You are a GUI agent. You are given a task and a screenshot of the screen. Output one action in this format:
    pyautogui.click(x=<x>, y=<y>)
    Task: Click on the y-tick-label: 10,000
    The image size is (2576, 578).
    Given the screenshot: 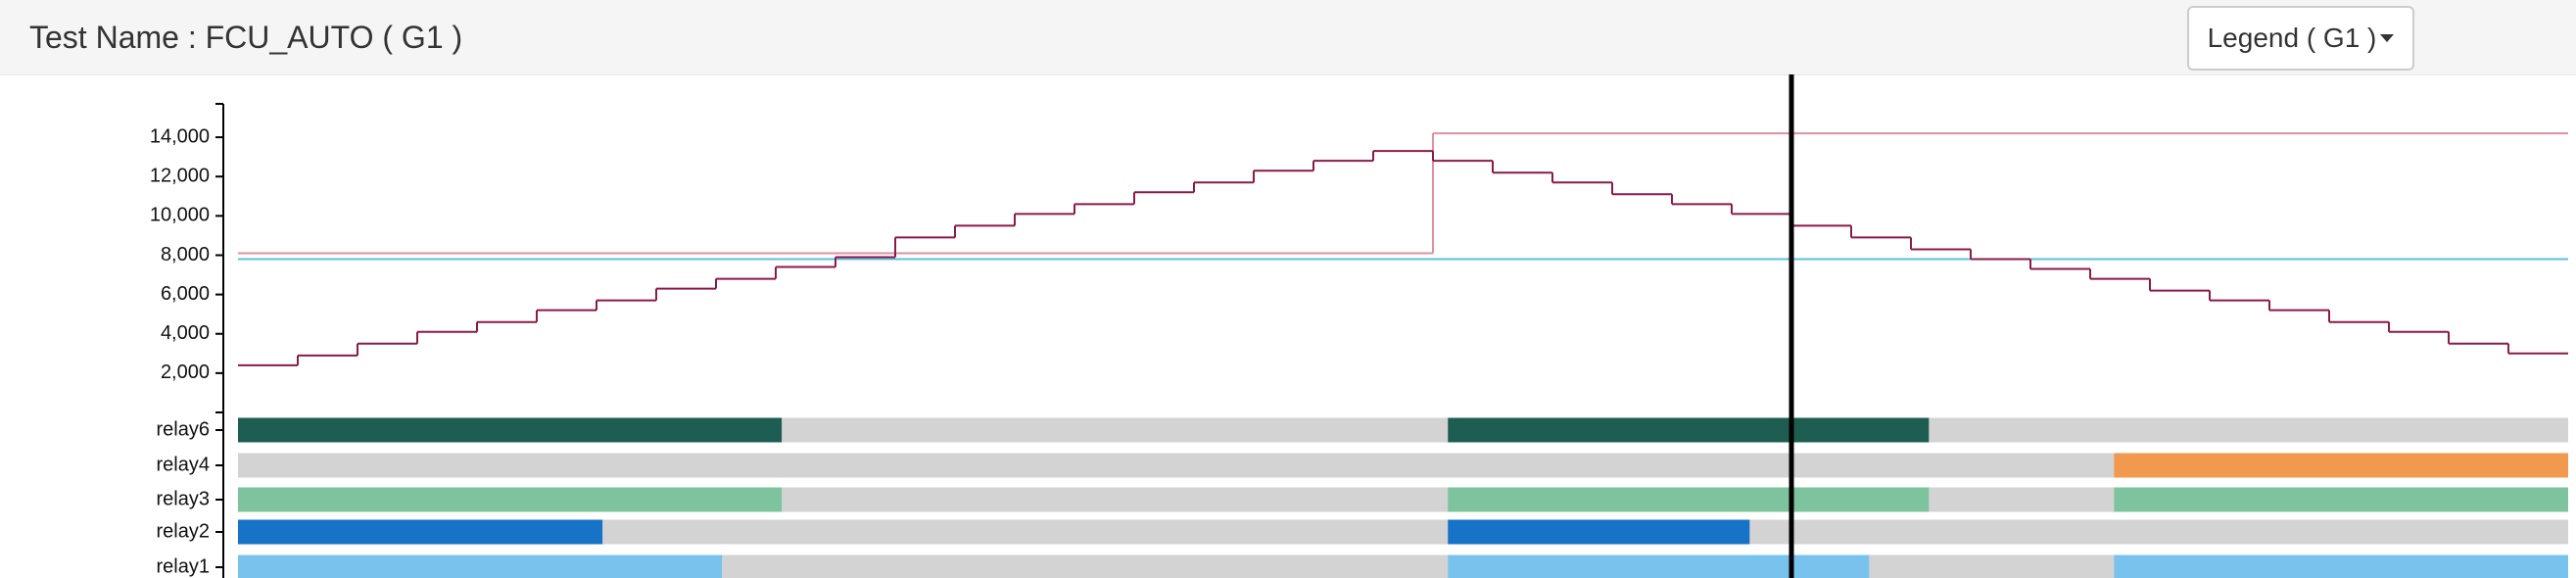 What is the action you would take?
    pyautogui.click(x=180, y=216)
    